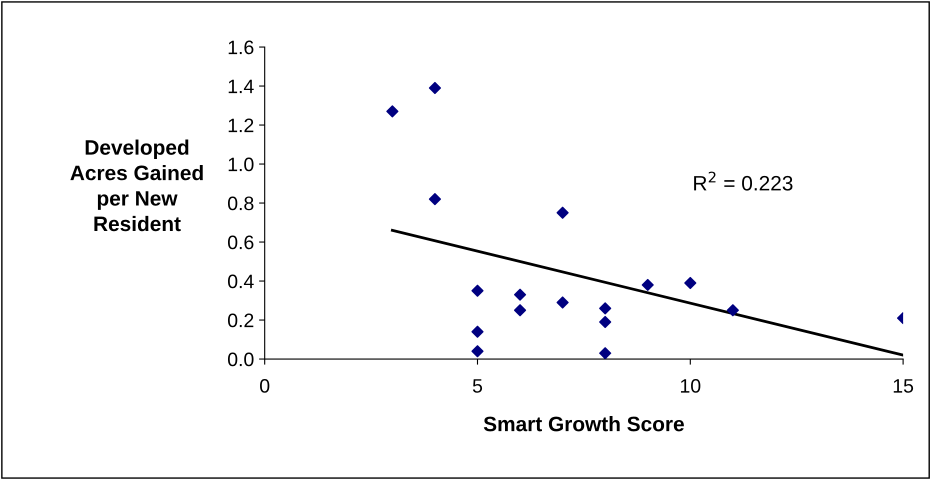  What do you see at coordinates (690, 386) in the screenshot?
I see `x-tick-label: 10` at bounding box center [690, 386].